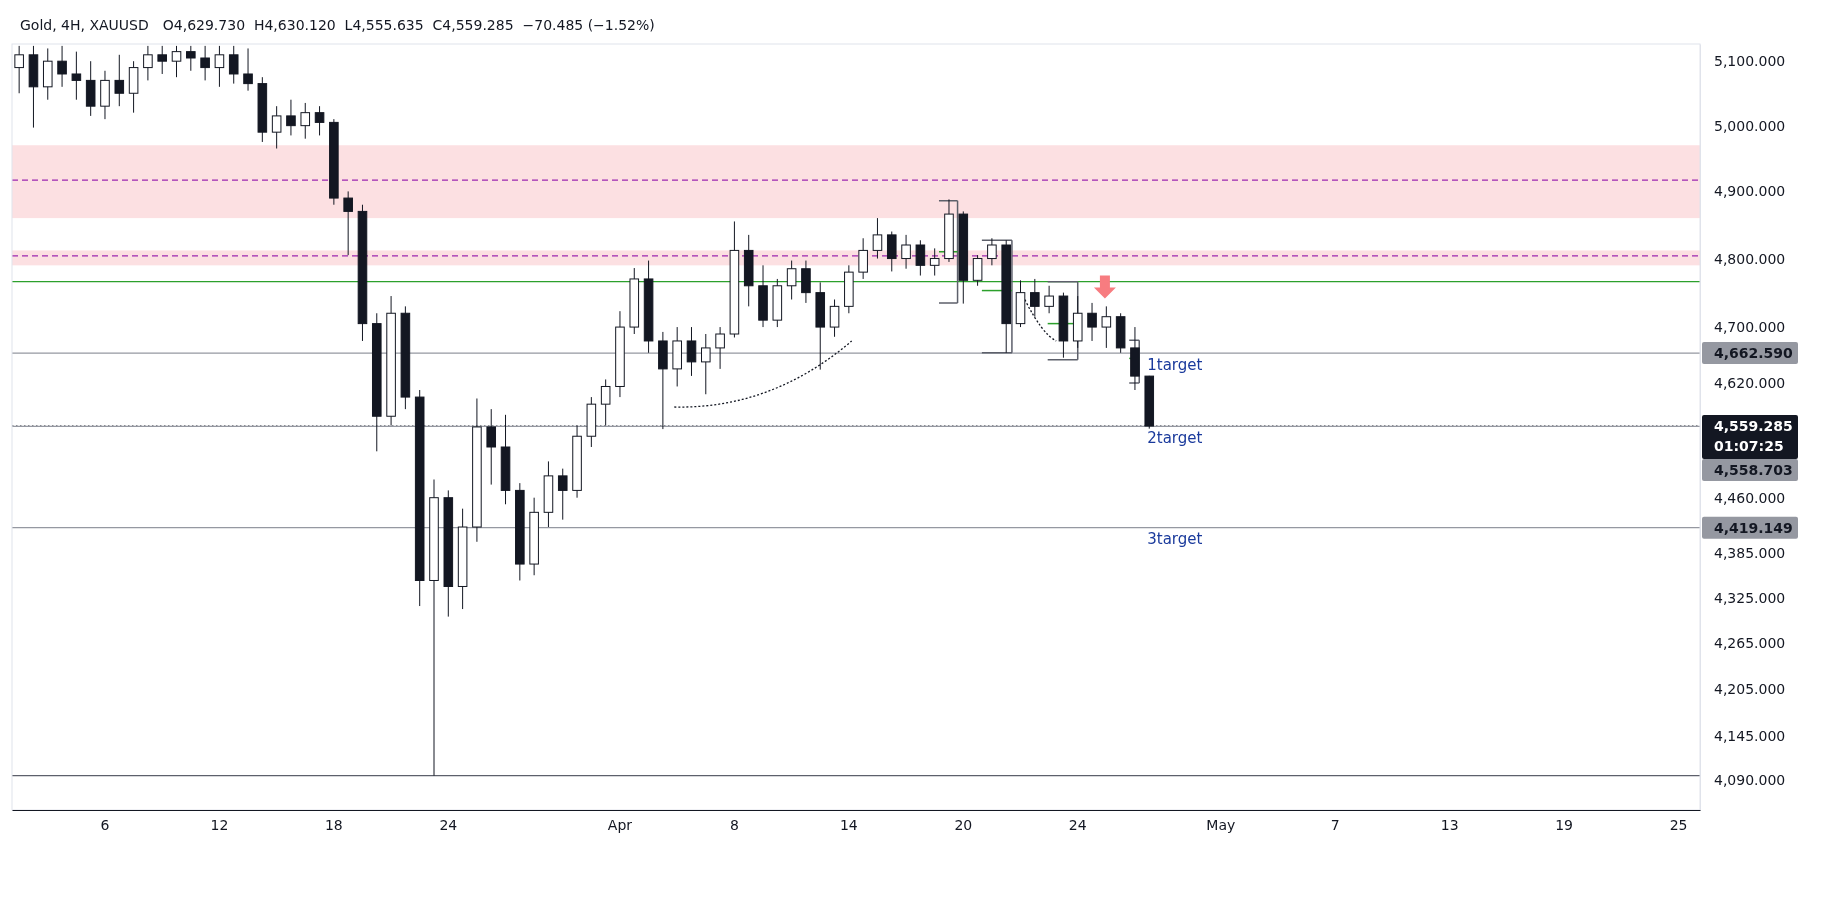 This screenshot has width=1821, height=899. Describe the element at coordinates (1175, 364) in the screenshot. I see `annotation: 1target` at that location.